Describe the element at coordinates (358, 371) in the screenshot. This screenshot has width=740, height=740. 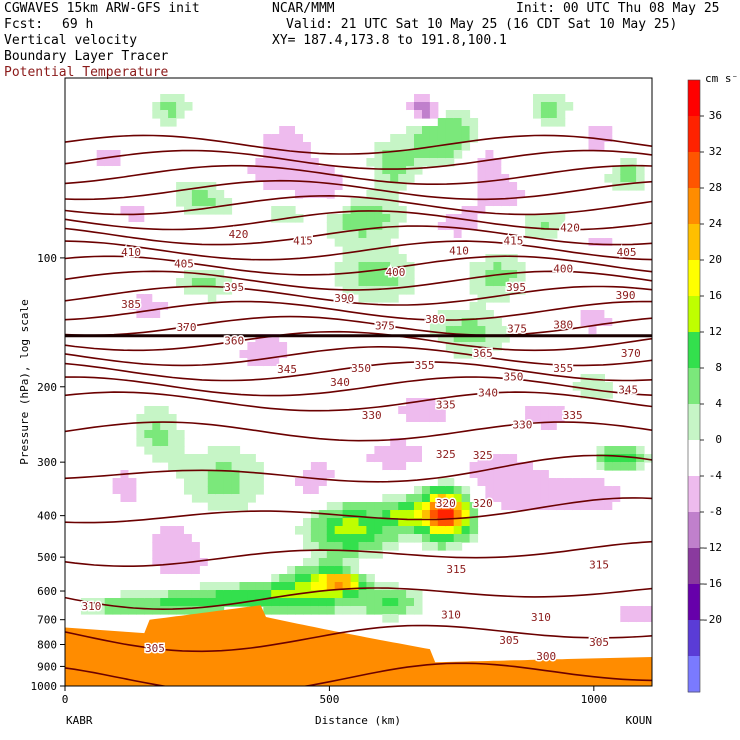
I see `theta-contour` at that location.